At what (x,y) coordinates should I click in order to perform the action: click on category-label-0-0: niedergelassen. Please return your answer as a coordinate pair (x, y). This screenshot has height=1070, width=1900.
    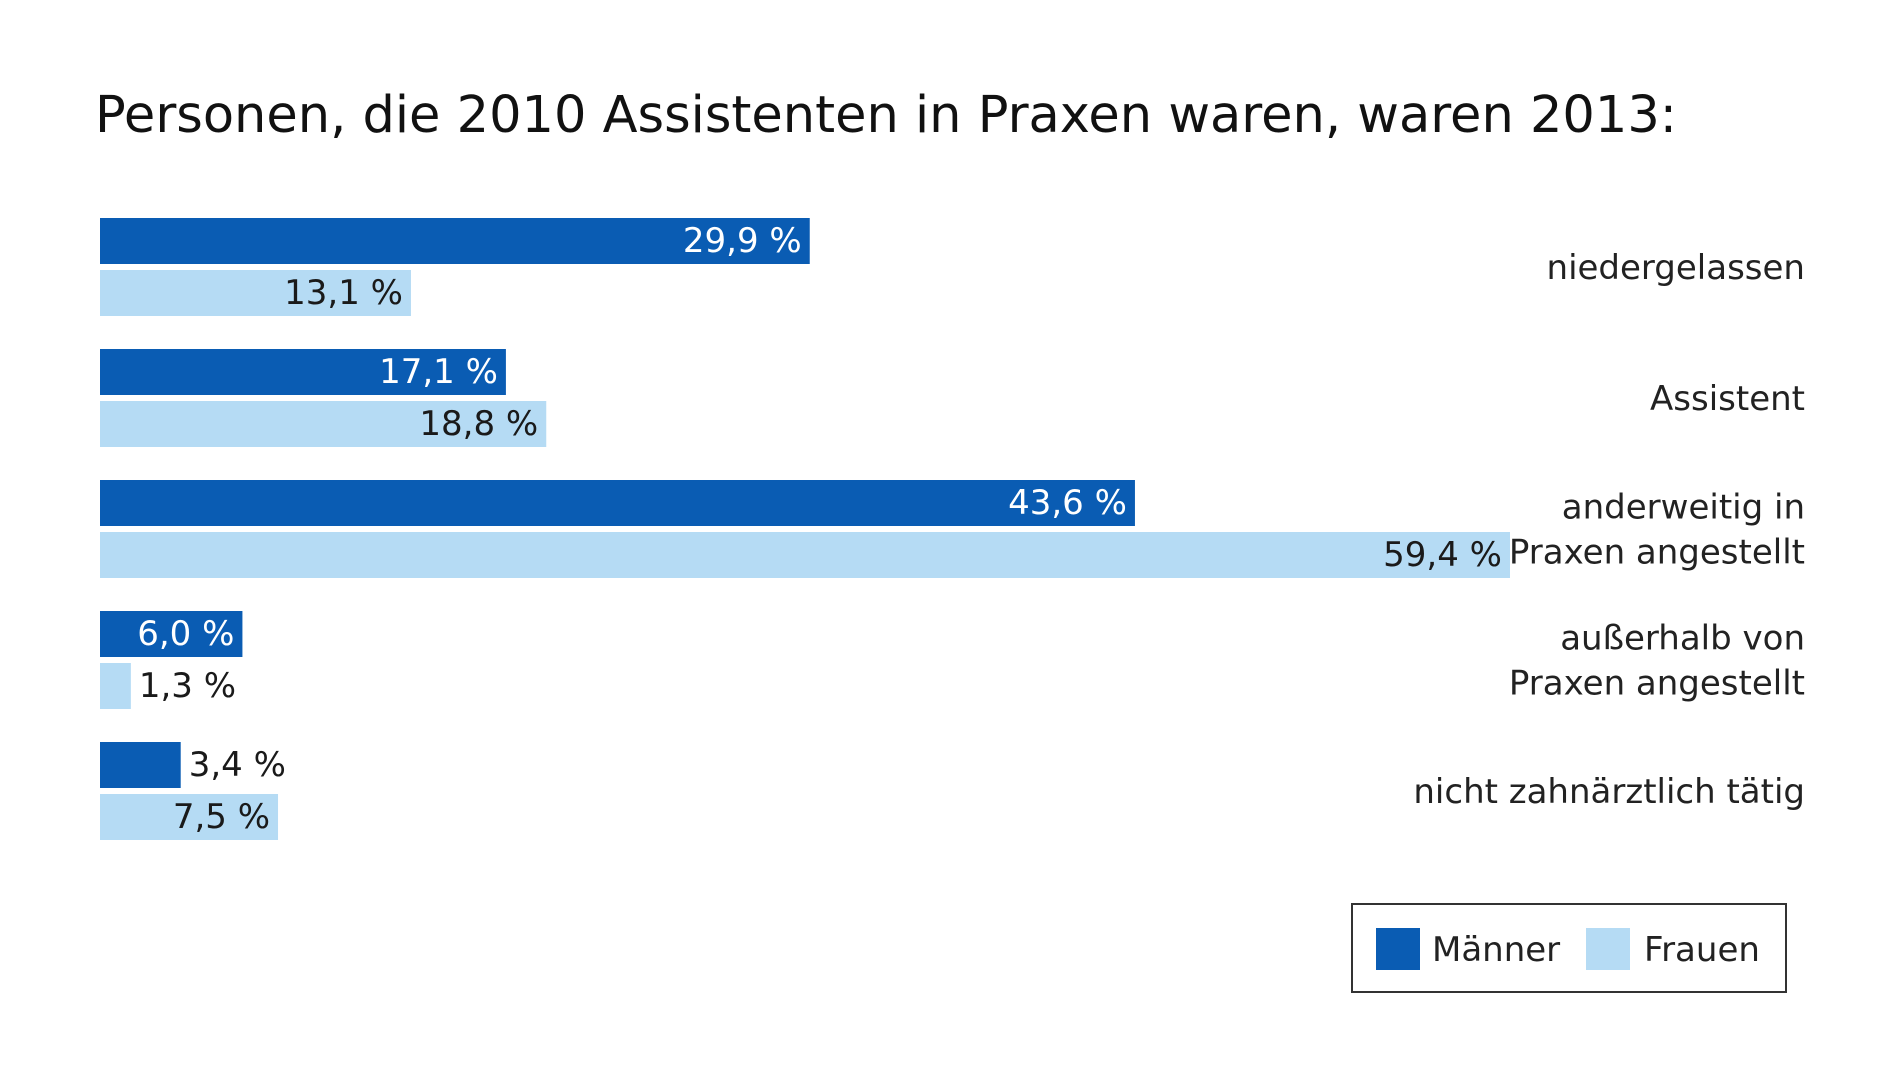
    Looking at the image, I should click on (1676, 268).